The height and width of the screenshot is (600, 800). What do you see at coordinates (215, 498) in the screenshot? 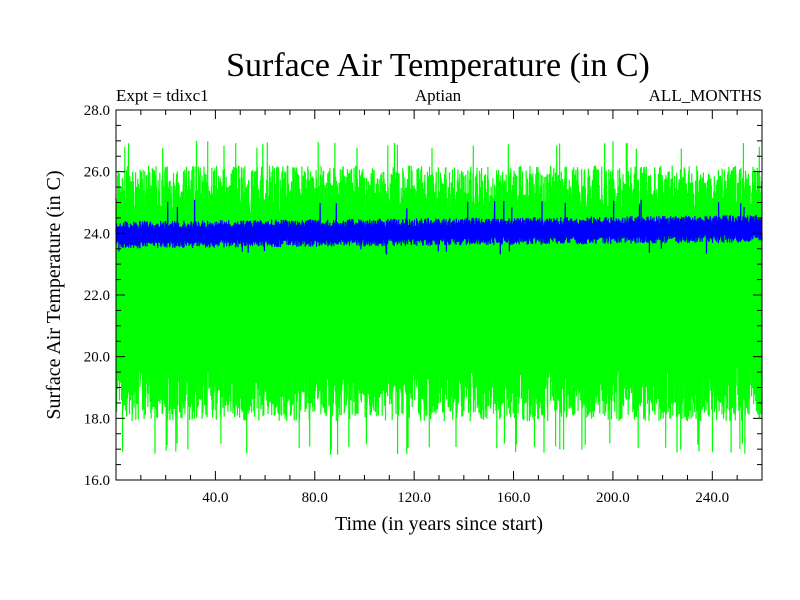
I see `x-tick-label: 40.0` at bounding box center [215, 498].